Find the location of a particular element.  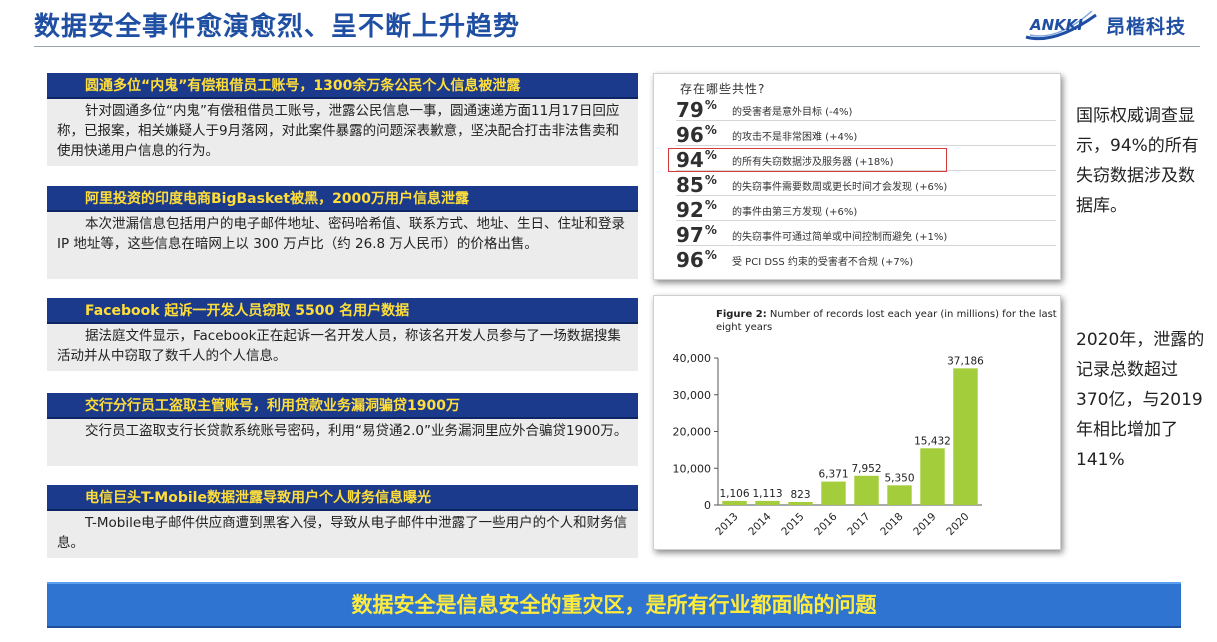

bar-2017 is located at coordinates (866, 490).